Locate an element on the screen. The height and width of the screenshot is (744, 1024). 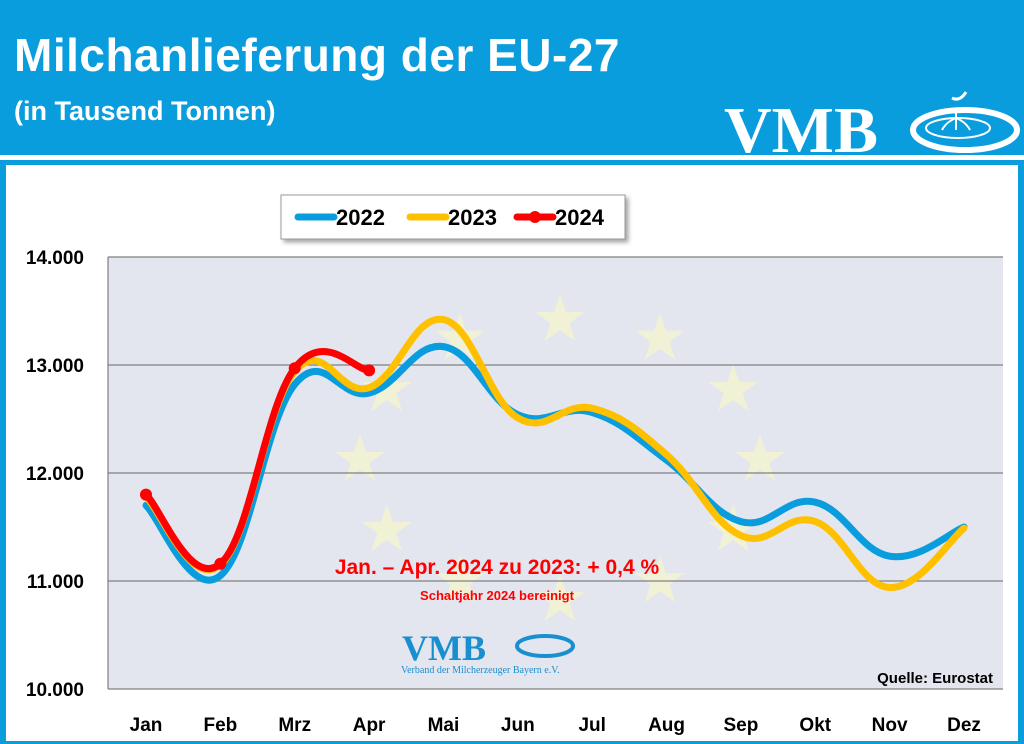
x-tick-label: Mrz is located at coordinates (294, 725).